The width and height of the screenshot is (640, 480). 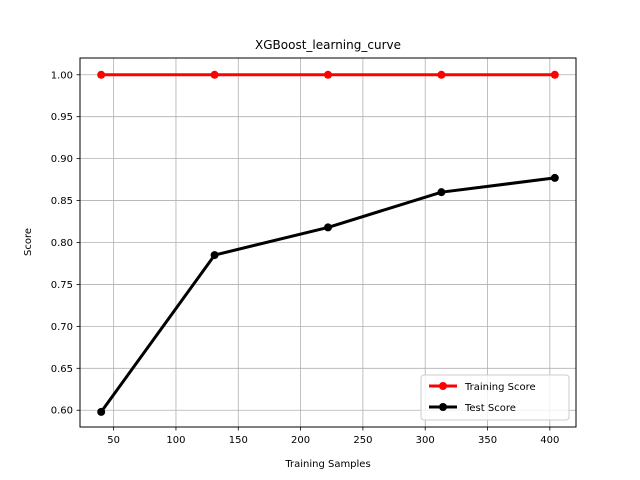 What do you see at coordinates (62, 285) in the screenshot?
I see `y-tick-label: 0.75` at bounding box center [62, 285].